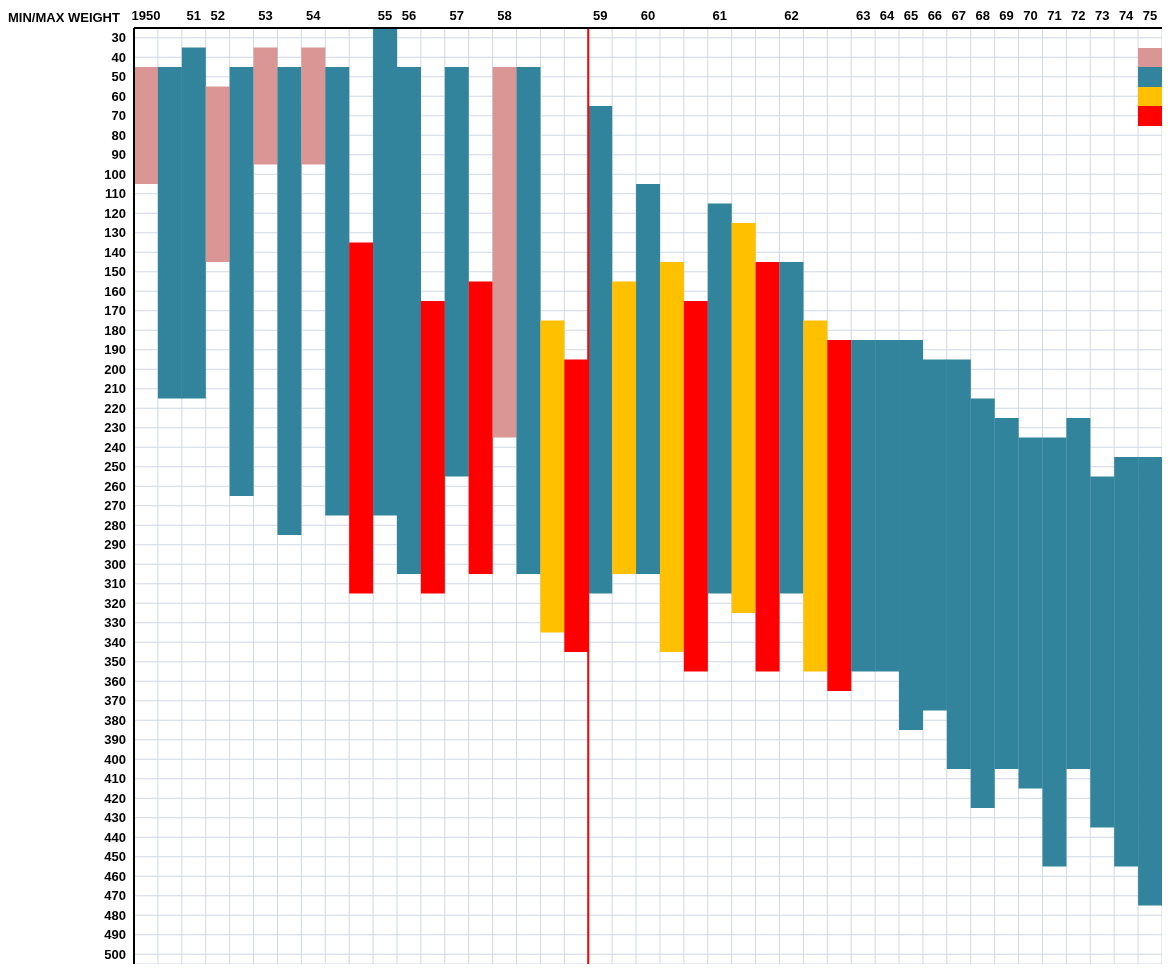  I want to click on y-tick-label: 210, so click(115, 389).